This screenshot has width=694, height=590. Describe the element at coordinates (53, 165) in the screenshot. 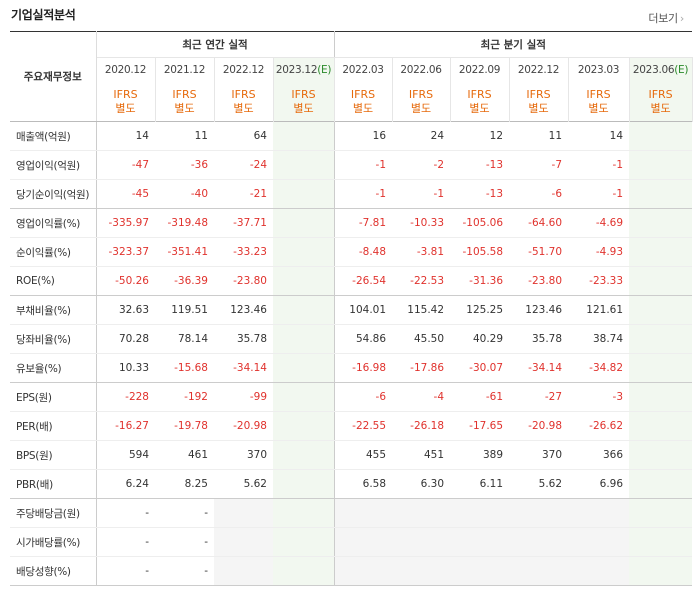

I see `row-label: 영업이익(억원)` at that location.